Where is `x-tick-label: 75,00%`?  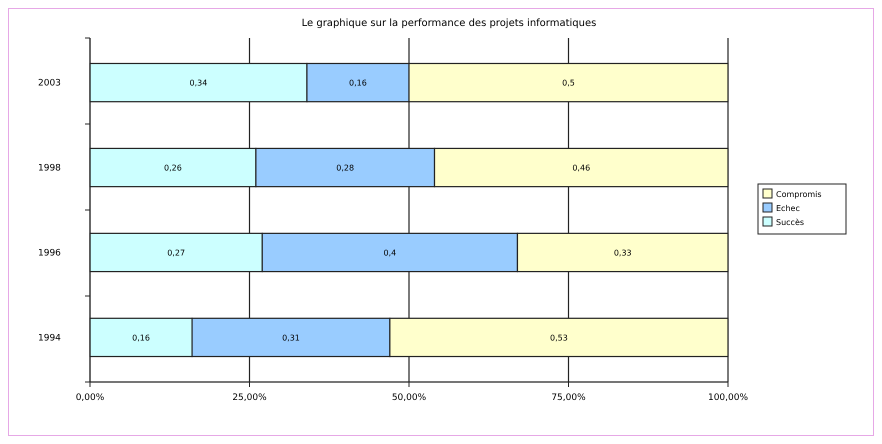
x-tick-label: 75,00% is located at coordinates (568, 398).